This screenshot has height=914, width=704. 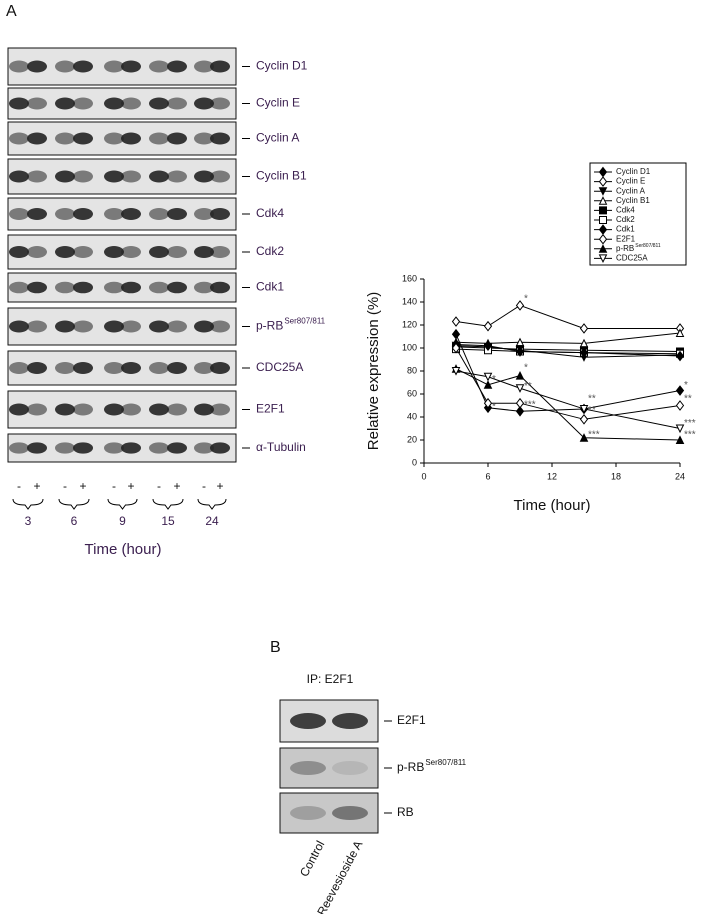 What do you see at coordinates (405, 812) in the screenshot?
I see `label: RB` at bounding box center [405, 812].